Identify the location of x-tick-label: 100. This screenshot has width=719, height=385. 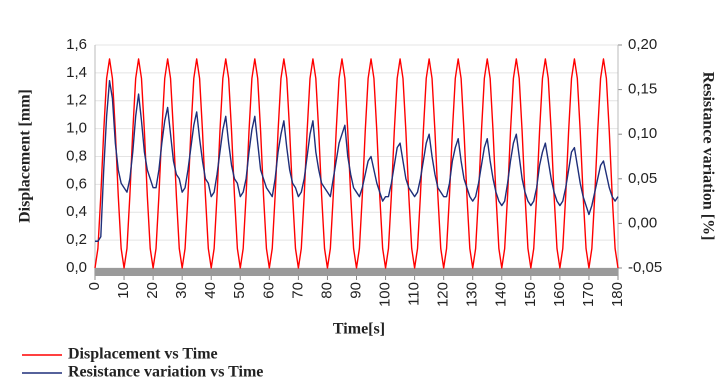
(385, 294).